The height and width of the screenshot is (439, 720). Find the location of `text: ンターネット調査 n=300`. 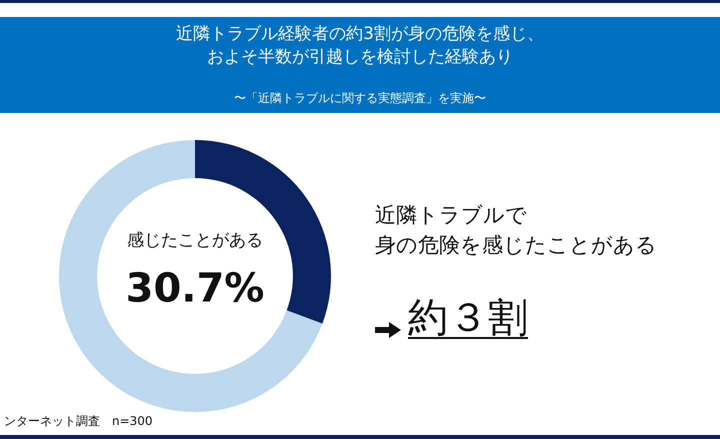

text: ンターネット調査 n=300 is located at coordinates (78, 421).